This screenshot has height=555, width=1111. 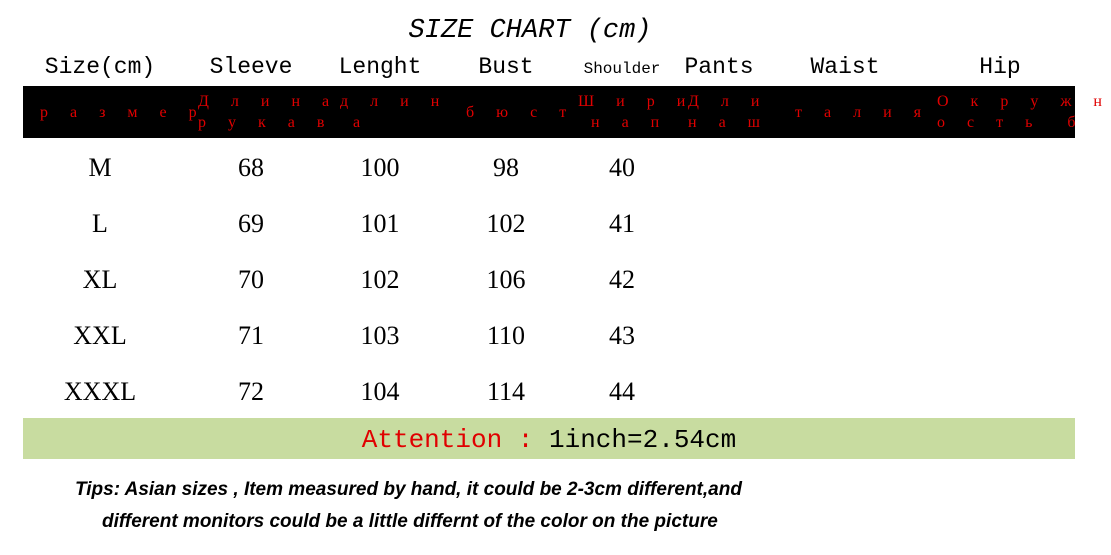 I want to click on table-cell: XXXL, so click(x=100, y=391).